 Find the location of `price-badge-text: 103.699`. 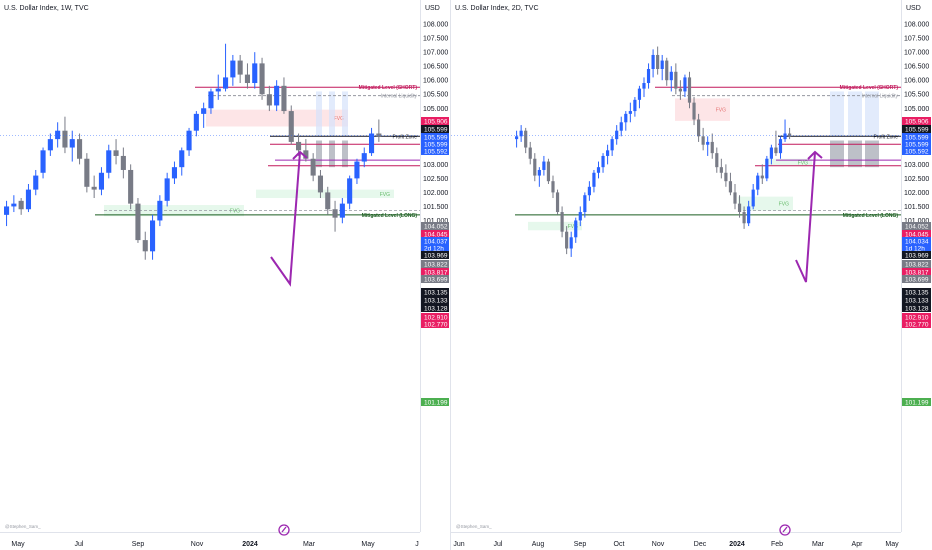

price-badge-text: 103.699 is located at coordinates (917, 279).